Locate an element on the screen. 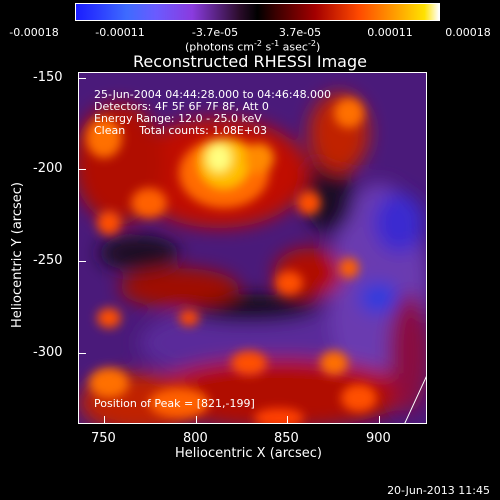 This screenshot has height=500, width=500. colorbar-units: (photons cm-2 s-1 asec-2) is located at coordinates (253, 46).